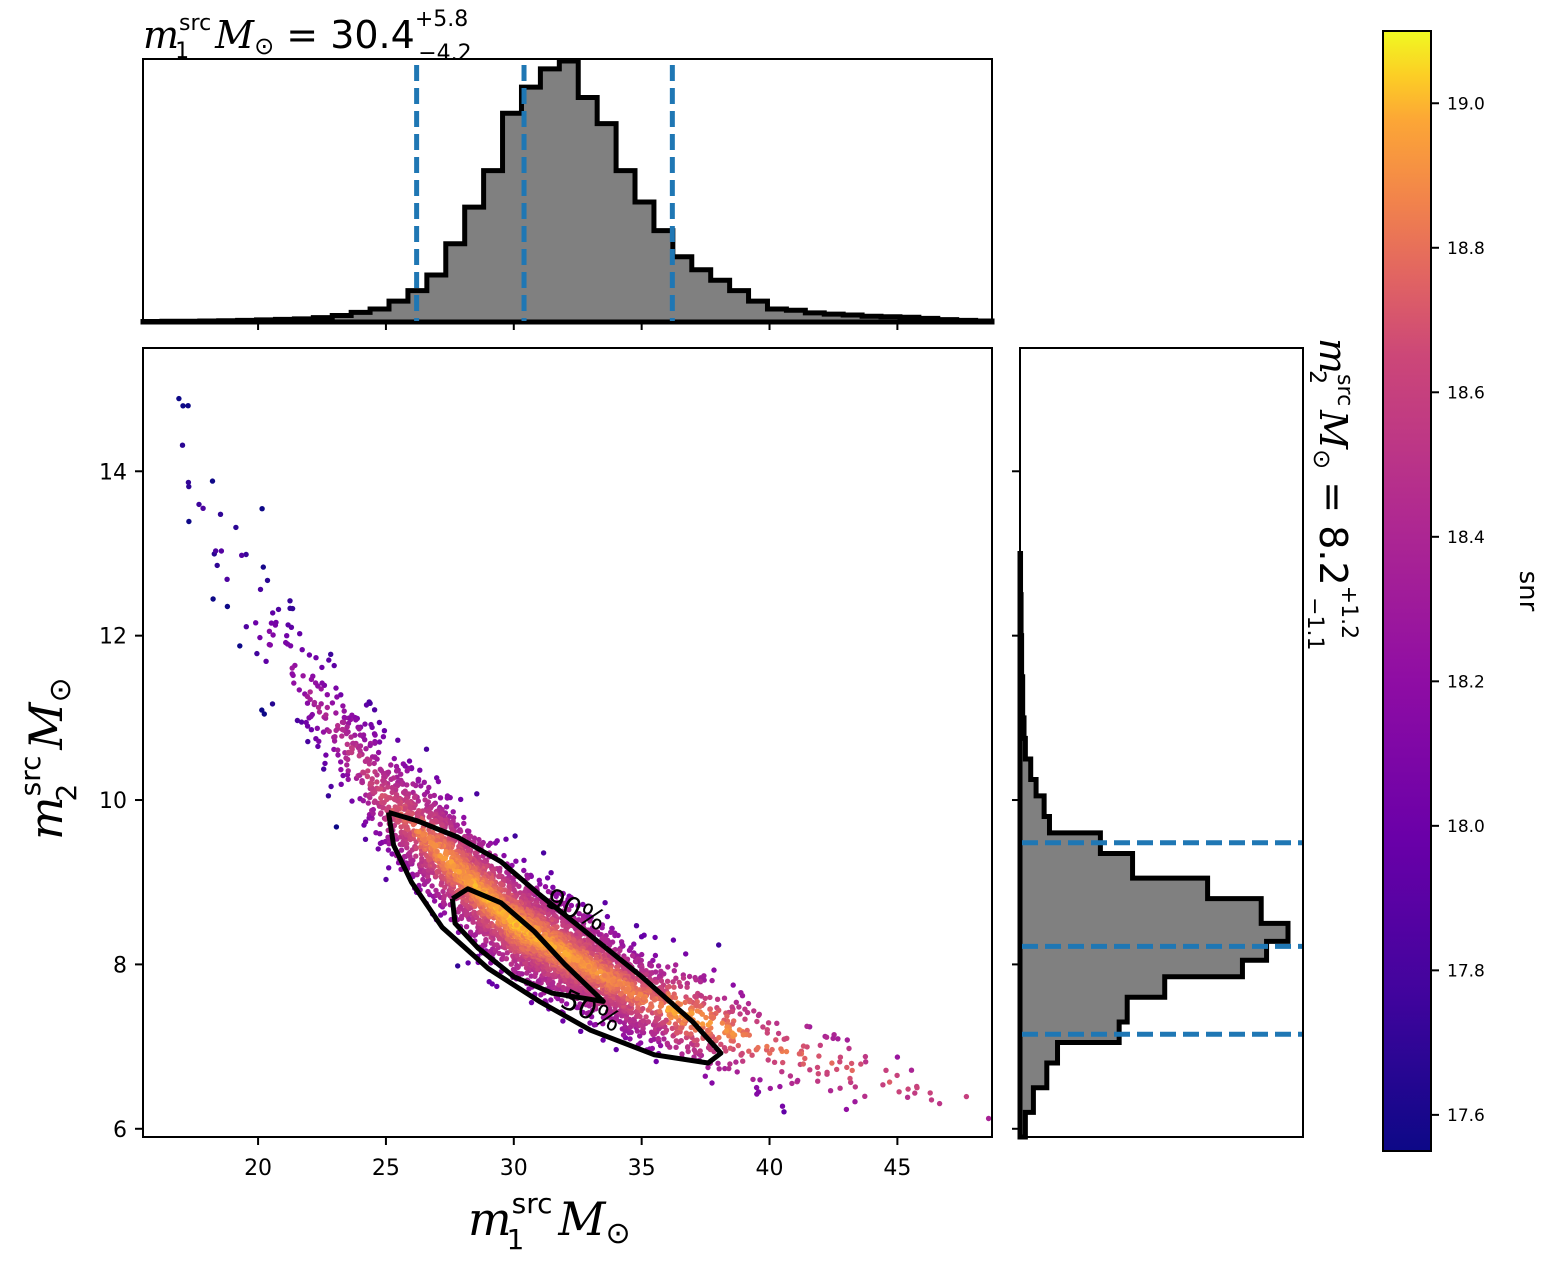 The height and width of the screenshot is (1272, 1564). I want to click on main-y-ticks: 6 8 10 12 14, so click(121, 801).